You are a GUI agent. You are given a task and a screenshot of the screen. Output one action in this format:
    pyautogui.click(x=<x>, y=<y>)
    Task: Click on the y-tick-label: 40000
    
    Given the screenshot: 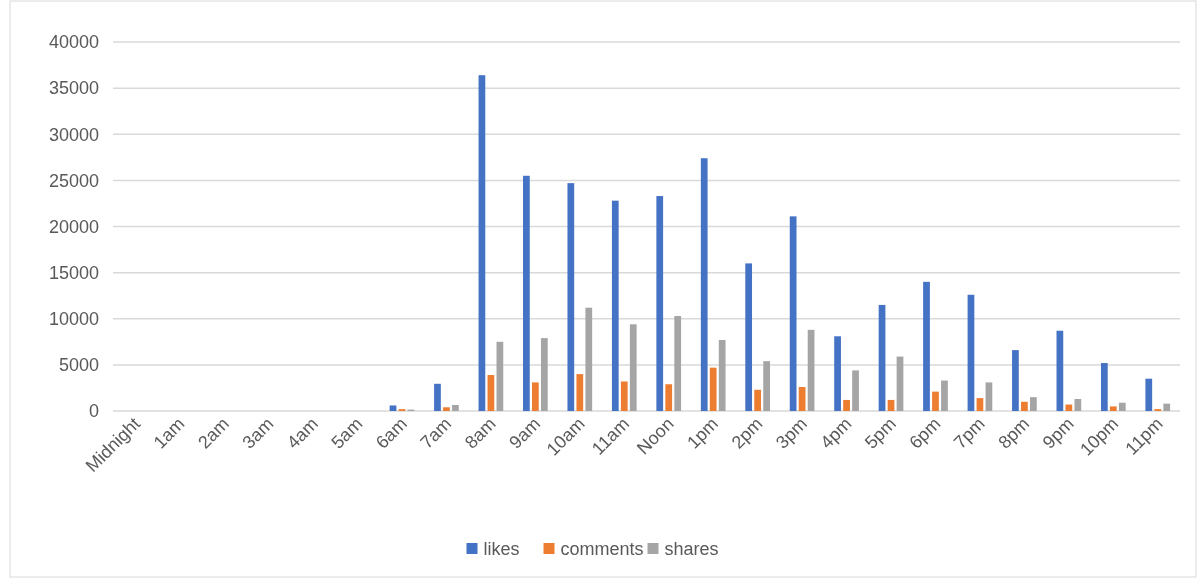 What is the action you would take?
    pyautogui.click(x=73, y=42)
    